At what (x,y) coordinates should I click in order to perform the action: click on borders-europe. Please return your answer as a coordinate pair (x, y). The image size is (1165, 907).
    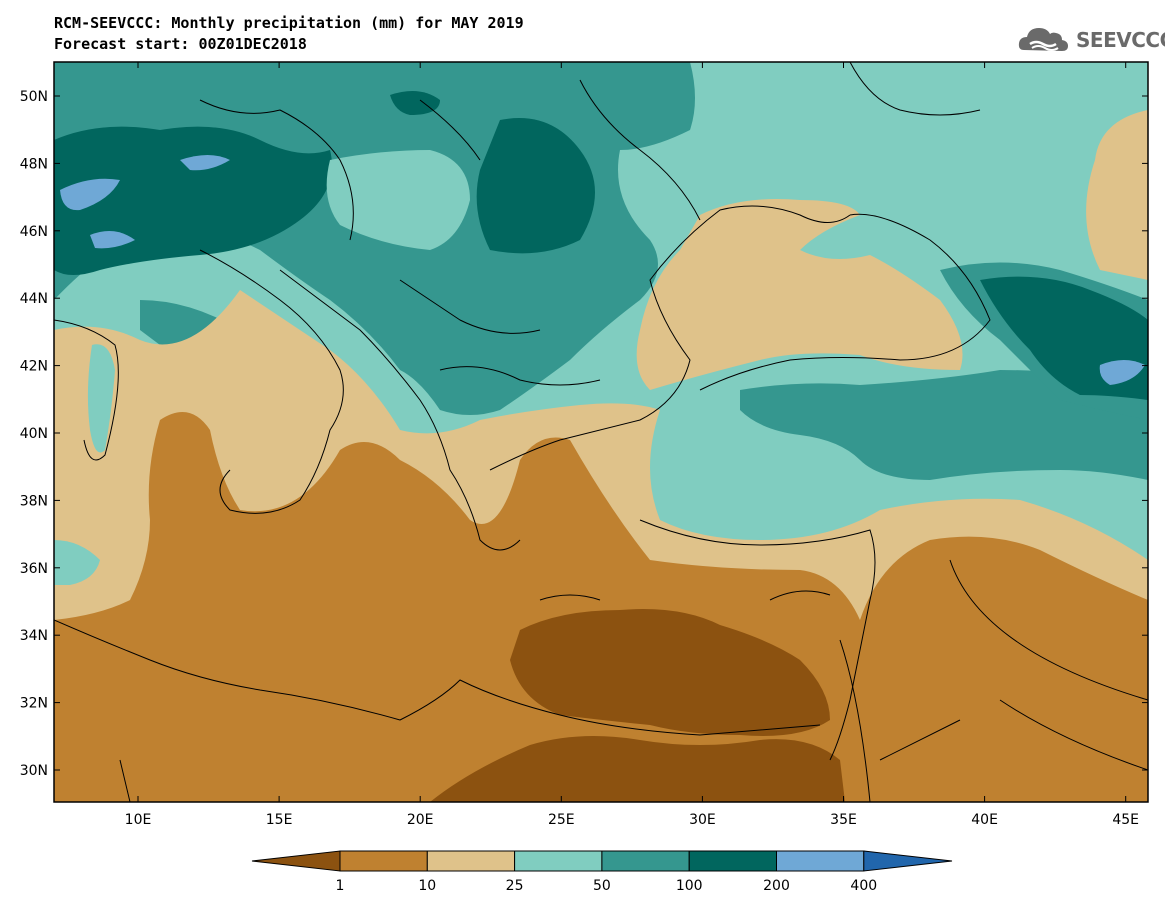
    Looking at the image, I should click on (590, 151).